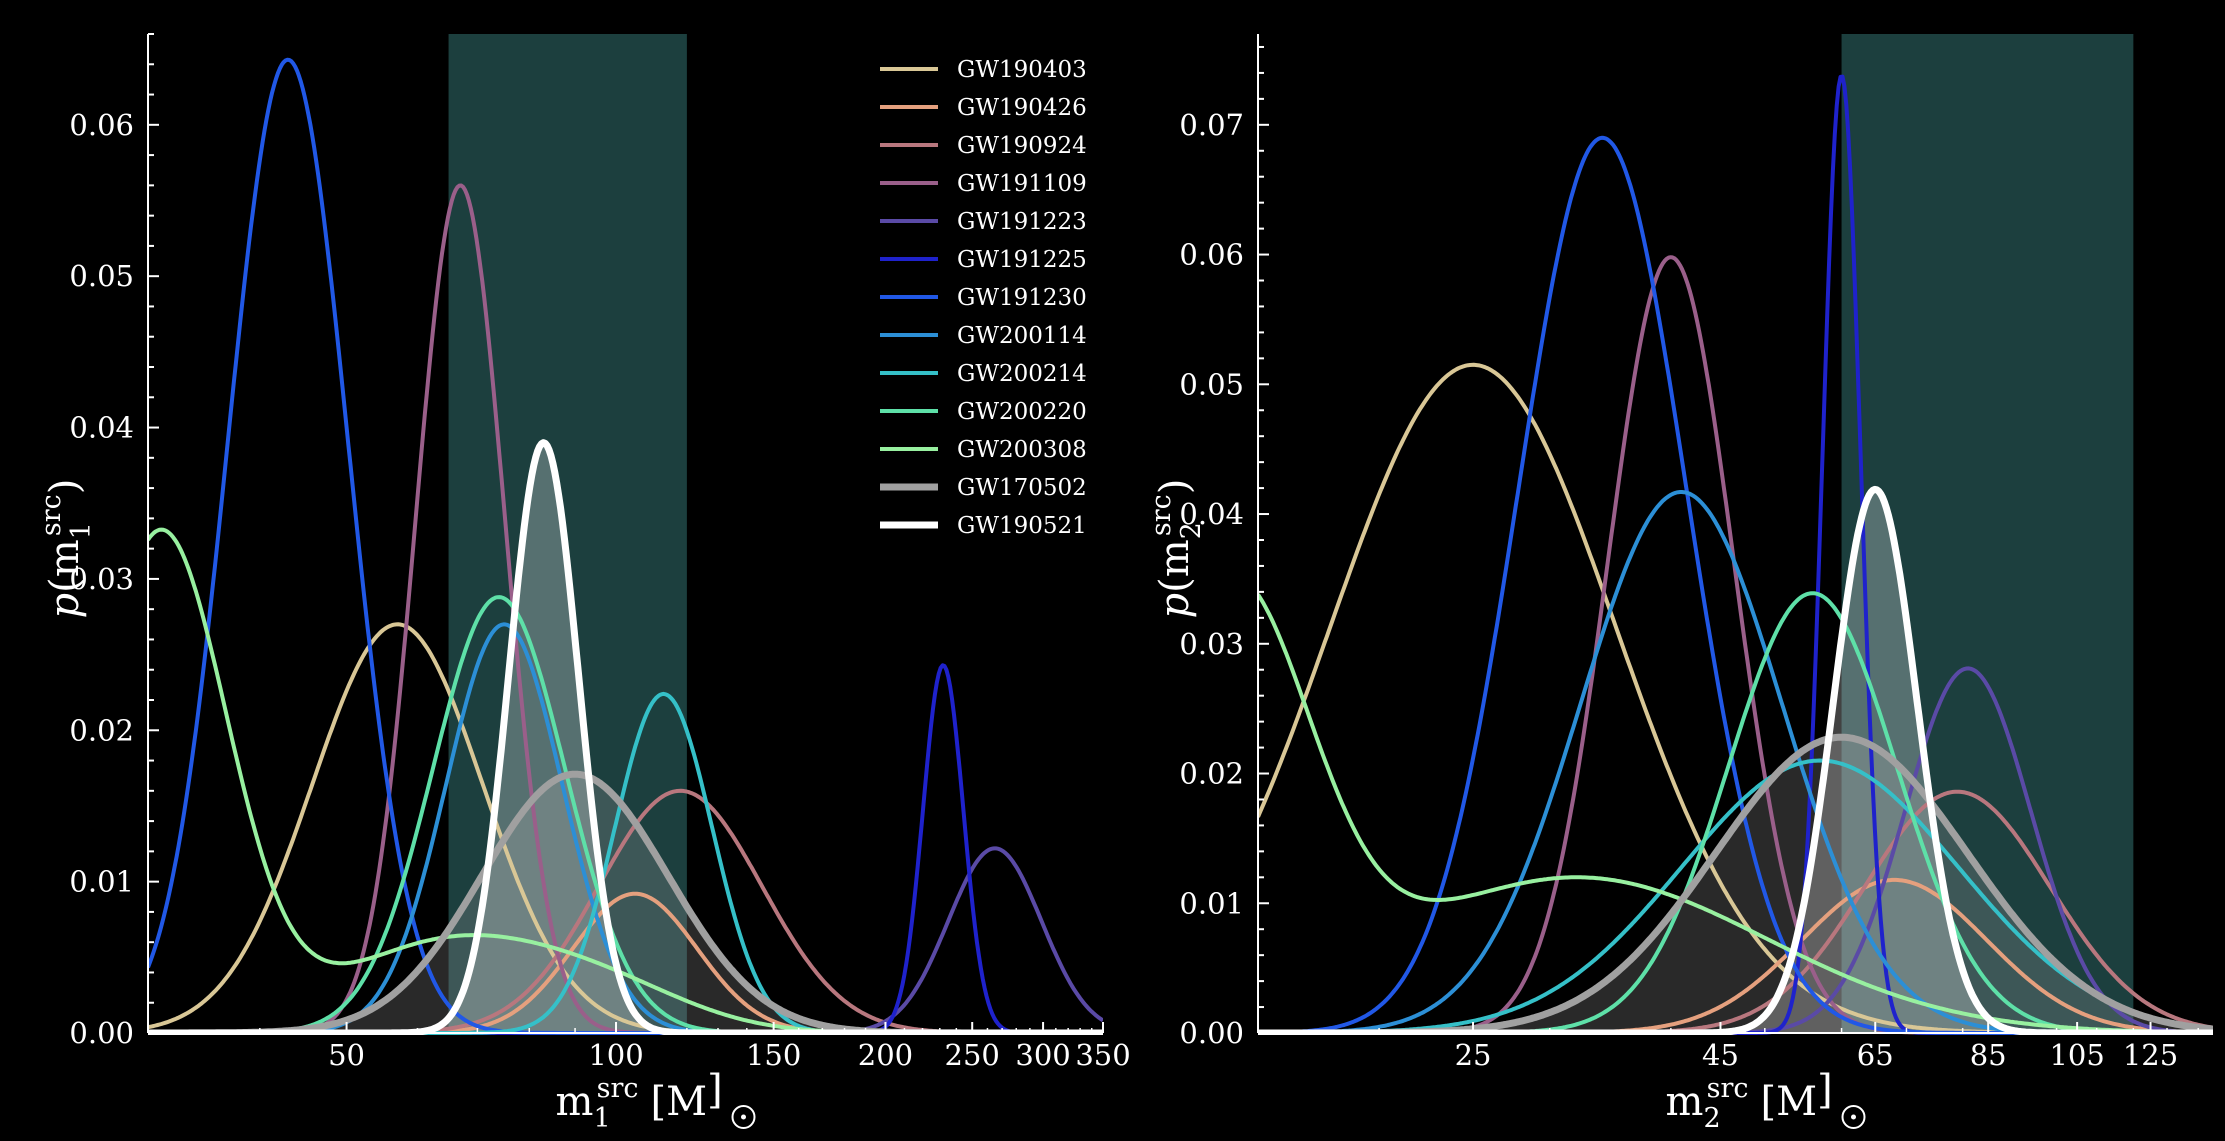 The width and height of the screenshot is (2225, 1141). What do you see at coordinates (1022, 450) in the screenshot?
I see `legend-label: GW200308` at bounding box center [1022, 450].